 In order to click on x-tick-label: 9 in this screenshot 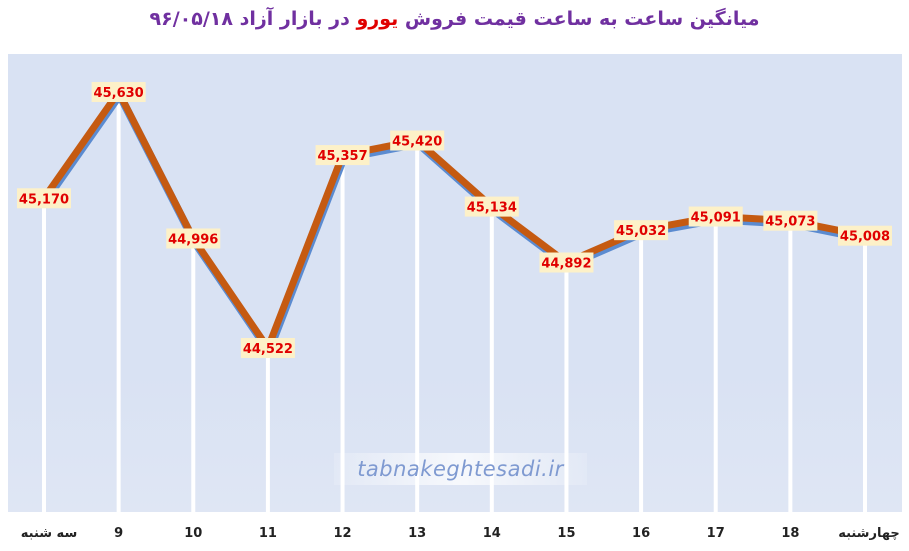, I will do `click(118, 533)`.